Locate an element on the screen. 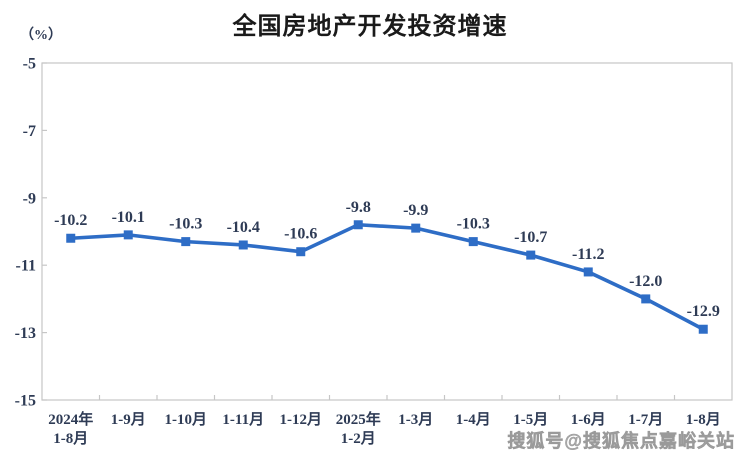  x-axis-label: 1-5月 is located at coordinates (530, 419).